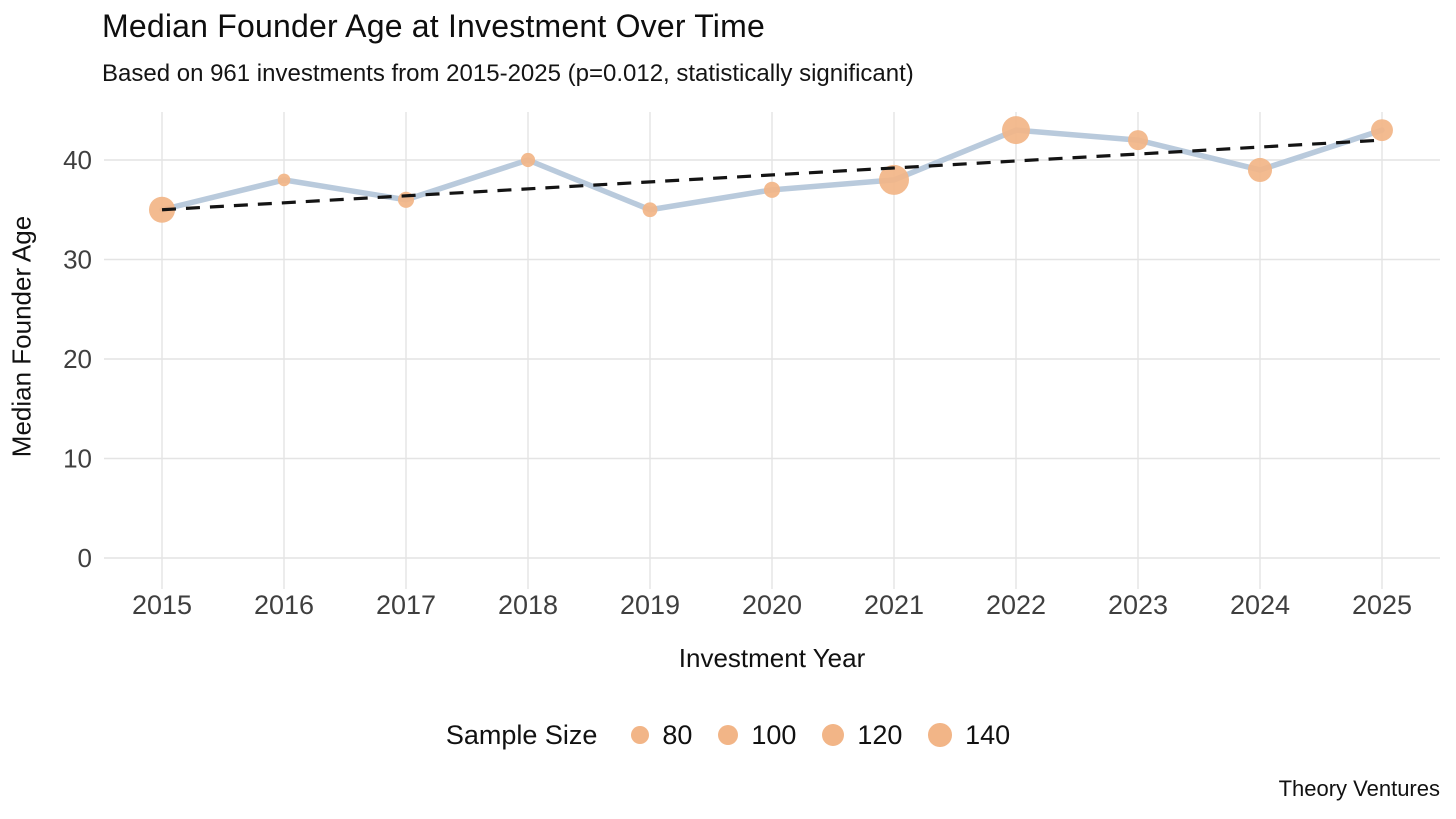  What do you see at coordinates (284, 180) in the screenshot?
I see `data-point-2016` at bounding box center [284, 180].